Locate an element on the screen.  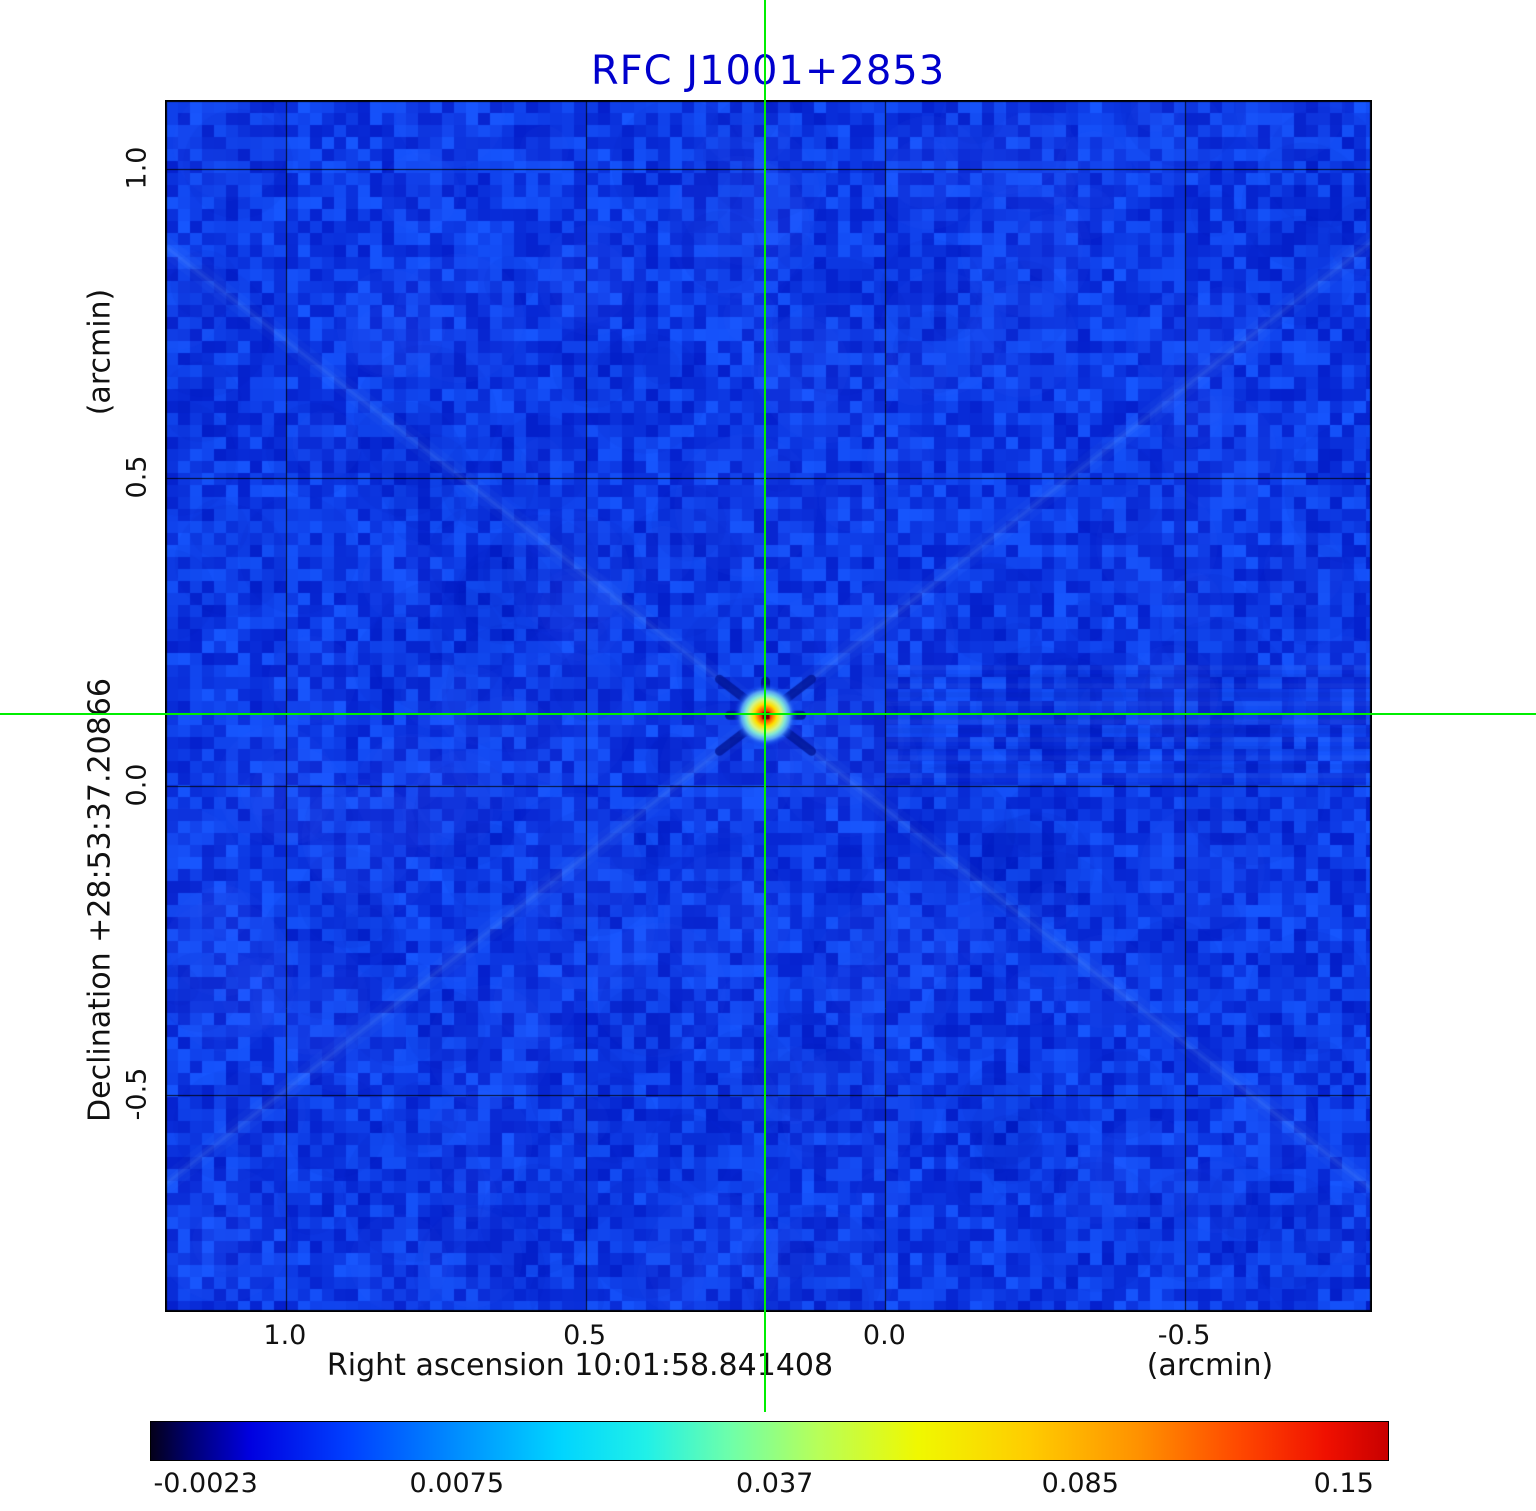
colorbar-tick-label: 0.037 is located at coordinates (775, 1483).